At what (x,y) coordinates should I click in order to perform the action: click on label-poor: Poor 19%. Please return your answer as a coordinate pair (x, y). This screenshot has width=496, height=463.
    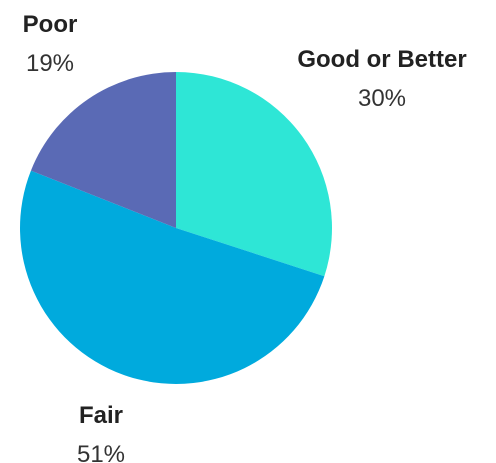
    Looking at the image, I should click on (50, 44).